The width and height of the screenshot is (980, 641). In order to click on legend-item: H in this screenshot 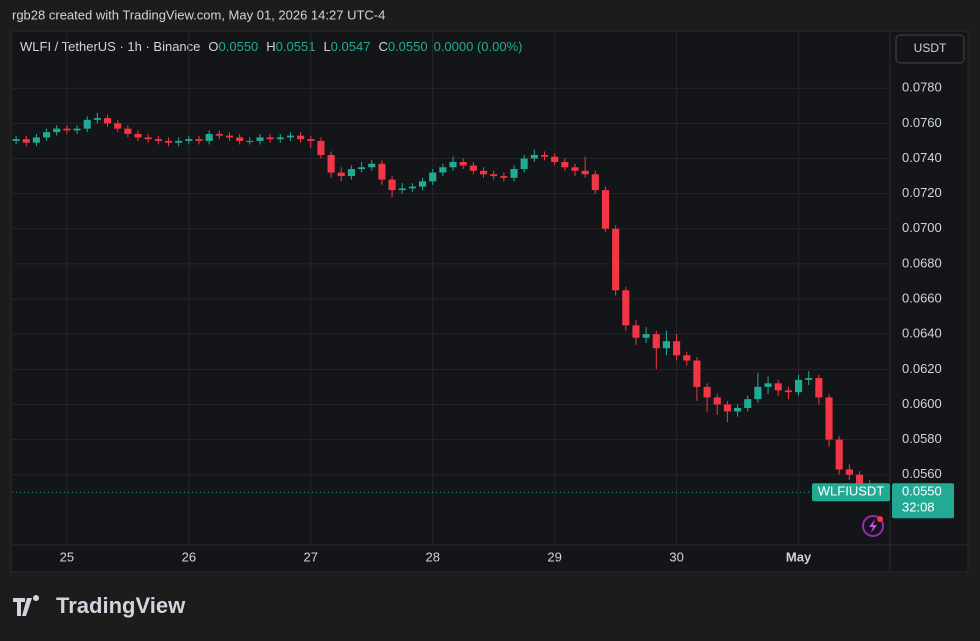, I will do `click(270, 46)`.